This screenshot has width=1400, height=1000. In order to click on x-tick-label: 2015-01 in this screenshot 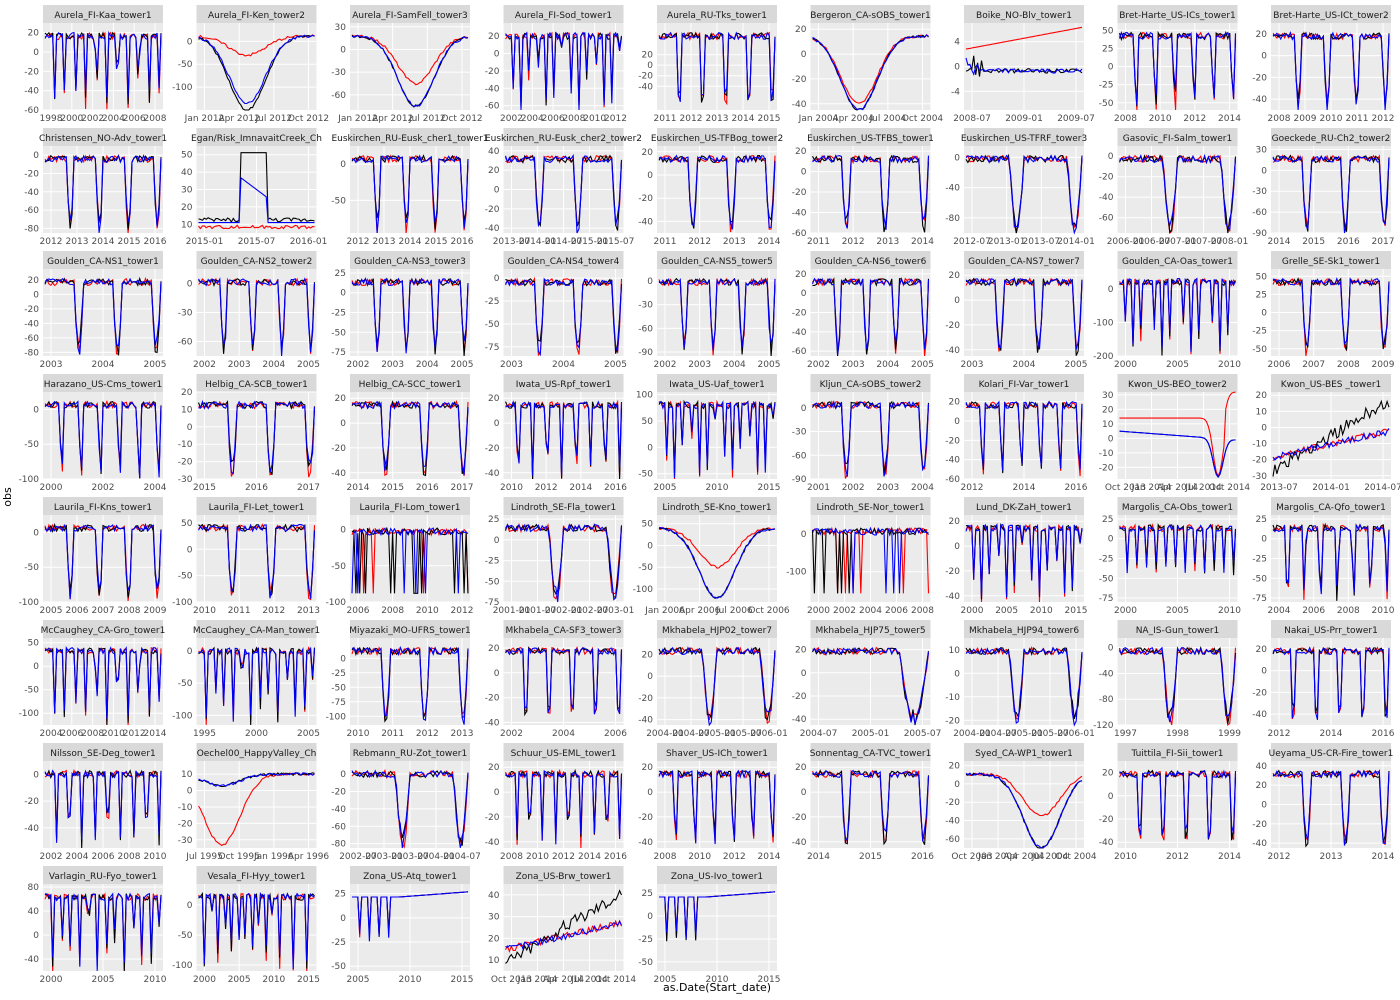, I will do `click(205, 242)`.